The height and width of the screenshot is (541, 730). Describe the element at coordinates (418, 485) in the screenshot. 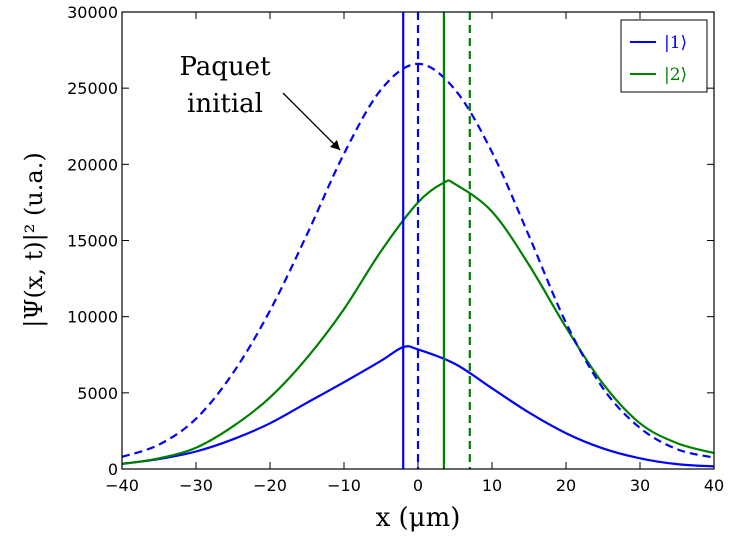

I see `x-tick-label: 0` at that location.